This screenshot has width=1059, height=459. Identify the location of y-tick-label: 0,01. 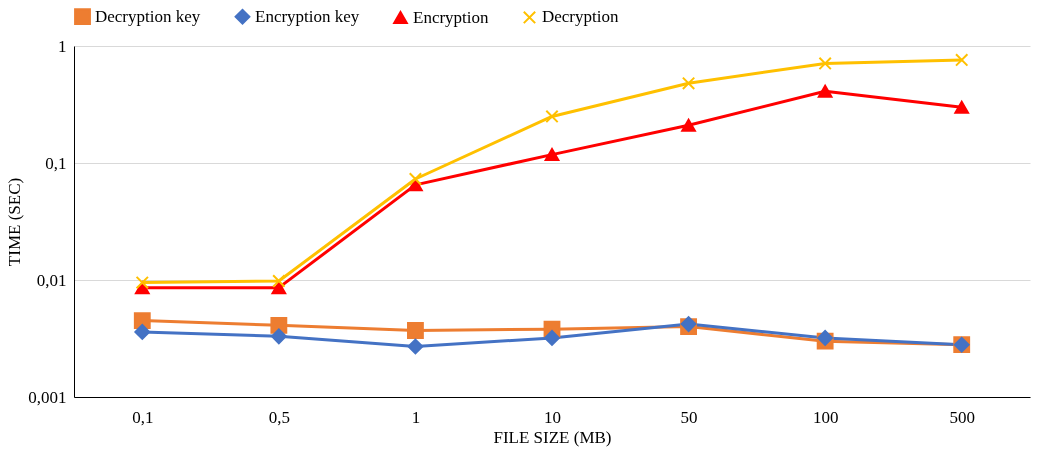
(51, 280).